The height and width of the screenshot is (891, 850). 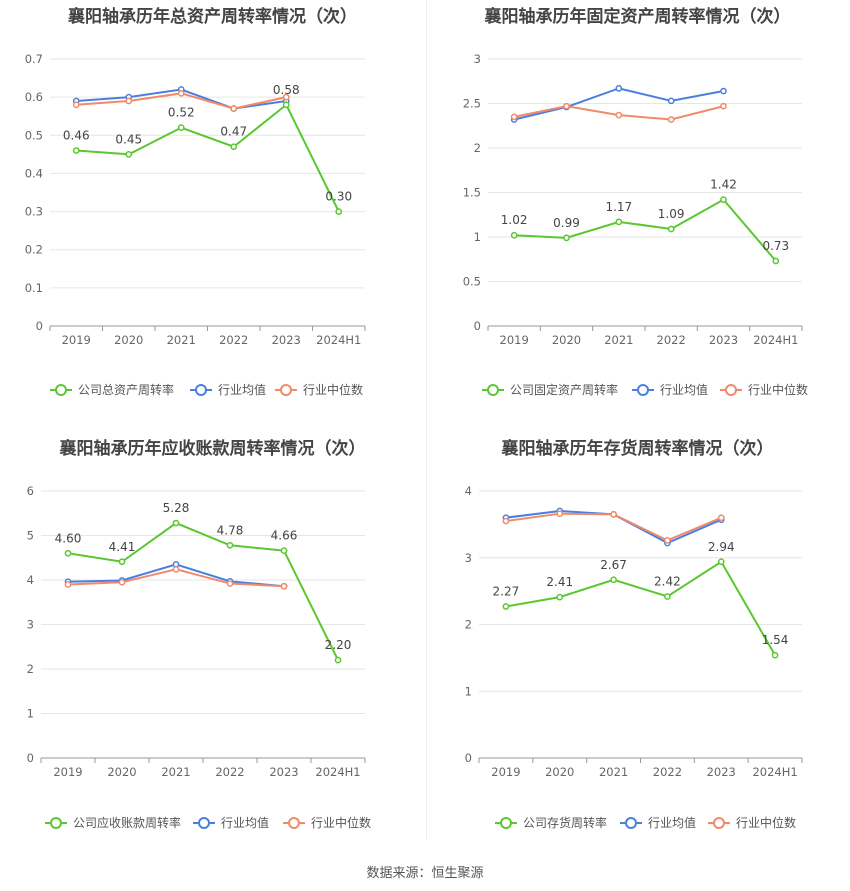 I want to click on y-tick-label: 5, so click(x=30, y=536).